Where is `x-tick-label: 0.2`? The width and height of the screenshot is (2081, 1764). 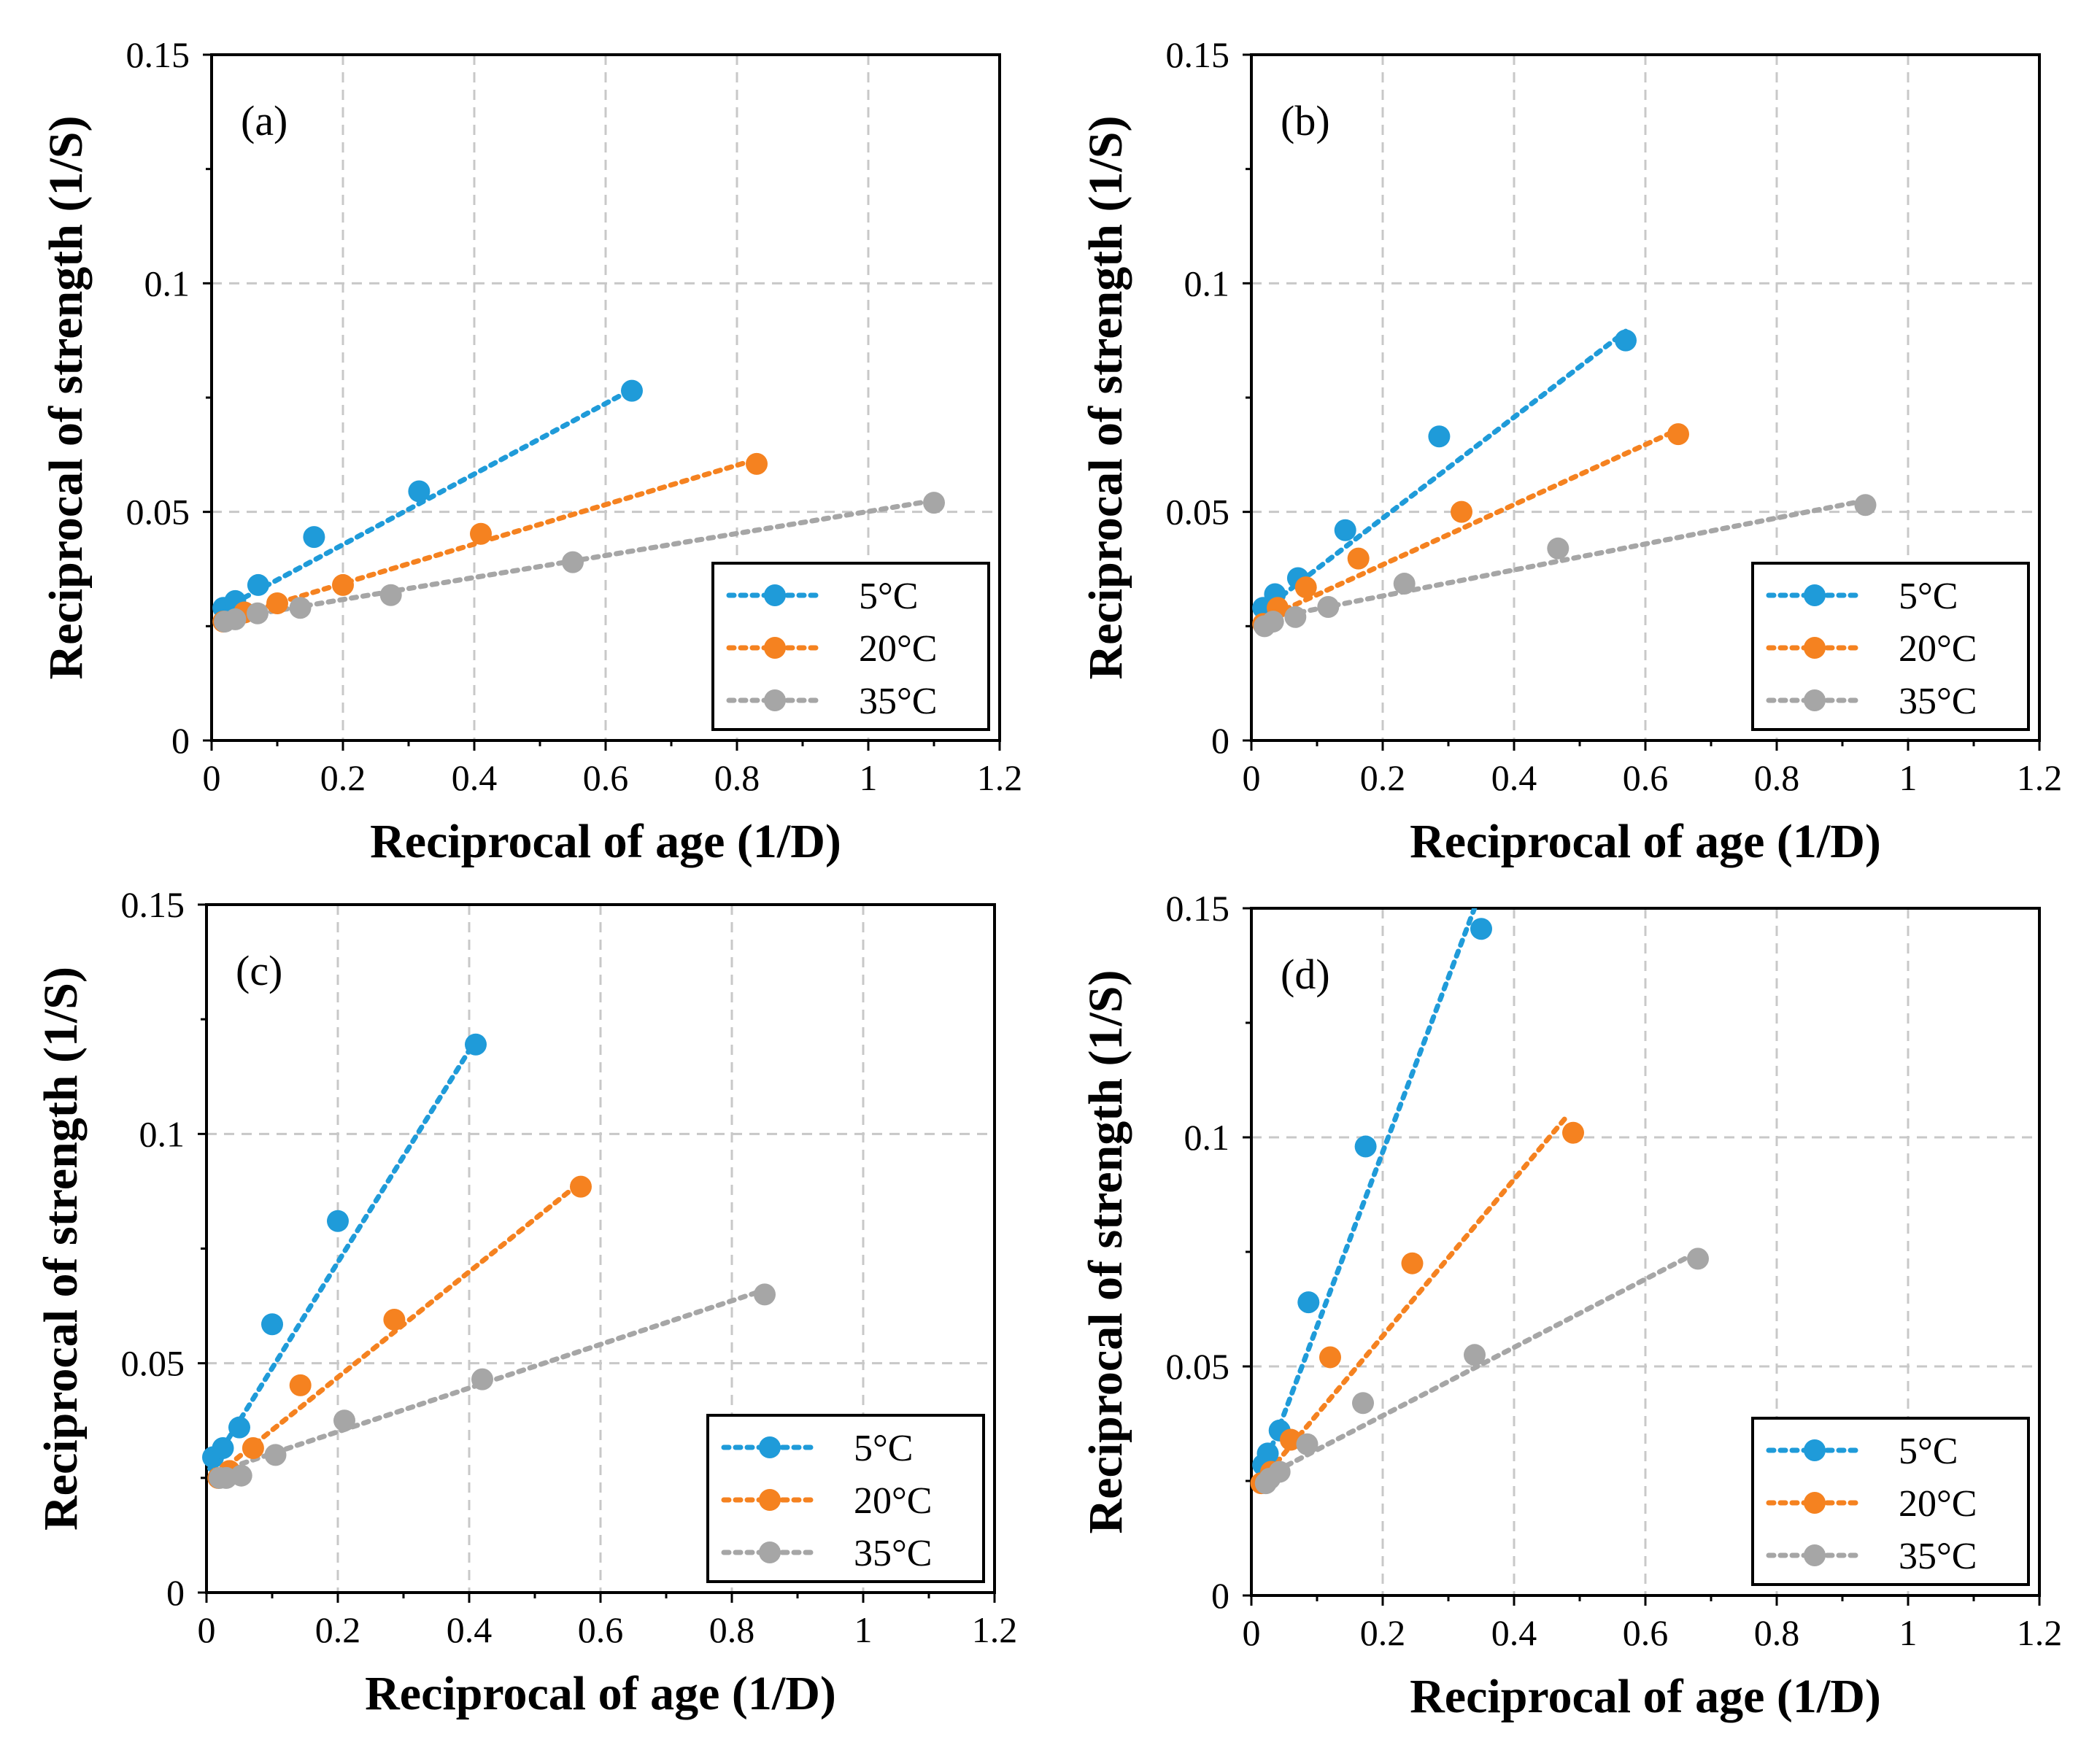 x-tick-label: 0.2 is located at coordinates (343, 777).